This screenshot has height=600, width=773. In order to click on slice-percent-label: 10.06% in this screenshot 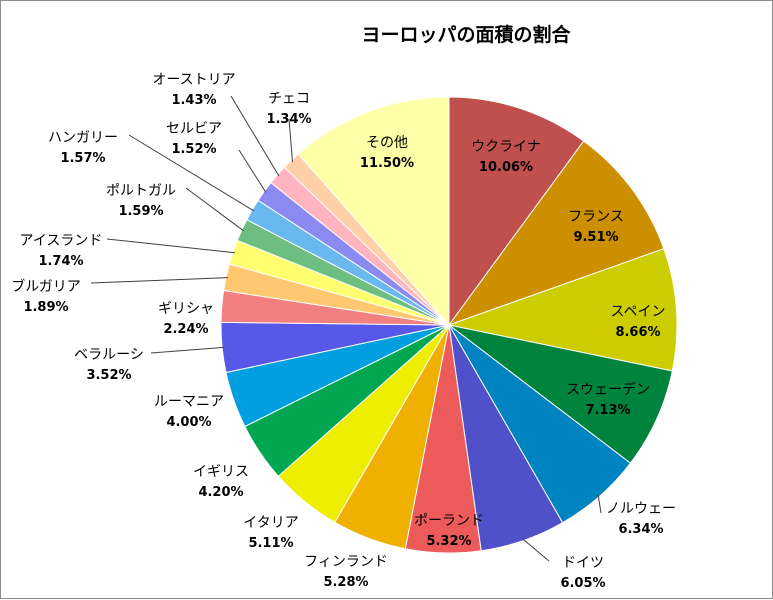, I will do `click(506, 167)`.